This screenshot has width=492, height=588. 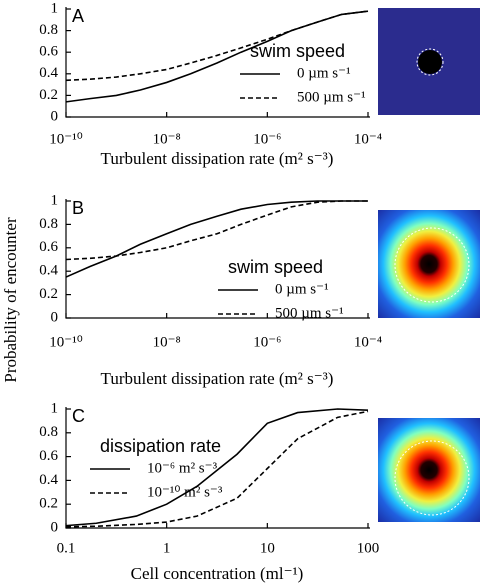 What do you see at coordinates (368, 548) in the screenshot?
I see `x-tick-label: 100` at bounding box center [368, 548].